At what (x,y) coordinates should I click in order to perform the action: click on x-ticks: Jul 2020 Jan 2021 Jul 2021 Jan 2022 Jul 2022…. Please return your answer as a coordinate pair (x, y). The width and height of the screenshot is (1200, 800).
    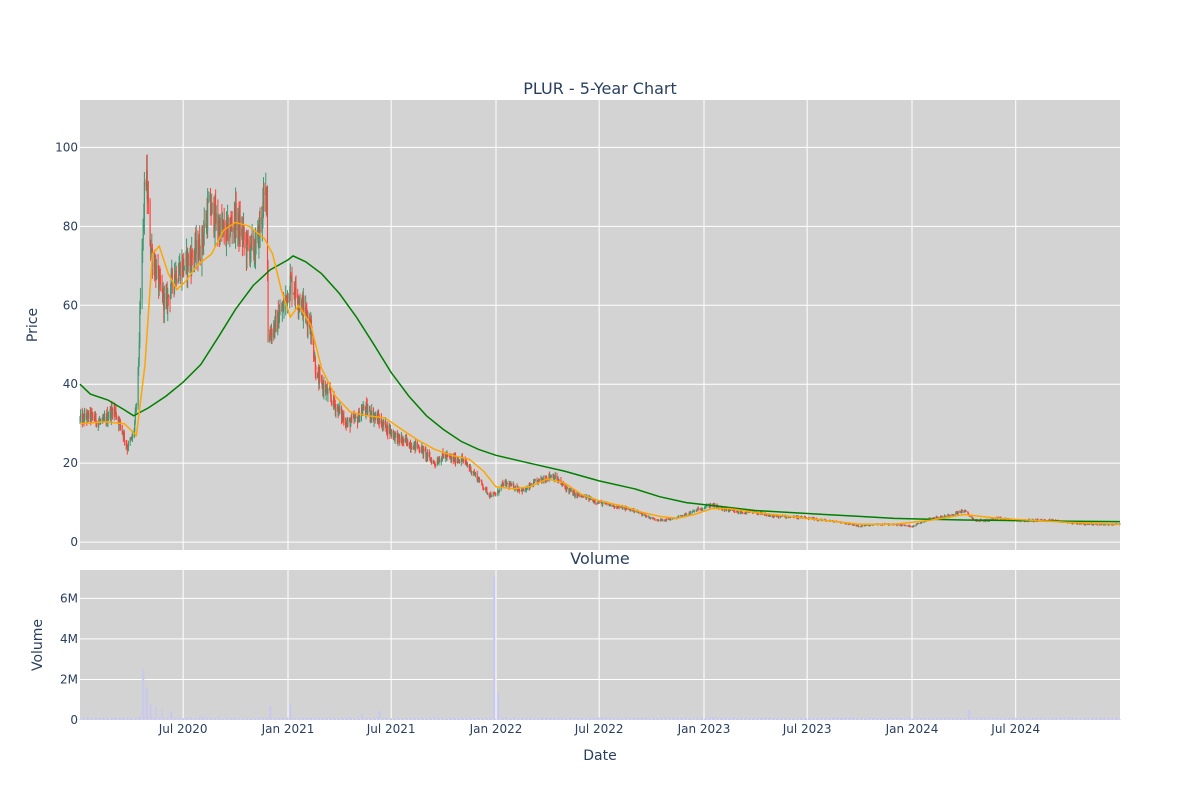
    Looking at the image, I should click on (599, 729).